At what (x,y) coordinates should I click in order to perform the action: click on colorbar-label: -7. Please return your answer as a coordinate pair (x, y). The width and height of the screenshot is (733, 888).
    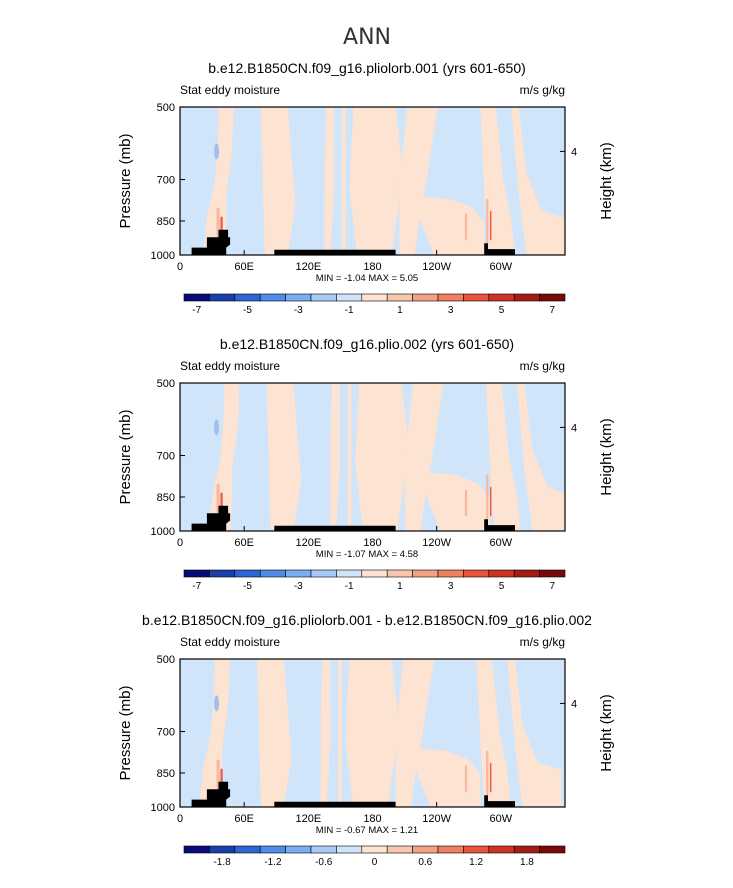
    Looking at the image, I should click on (196, 310).